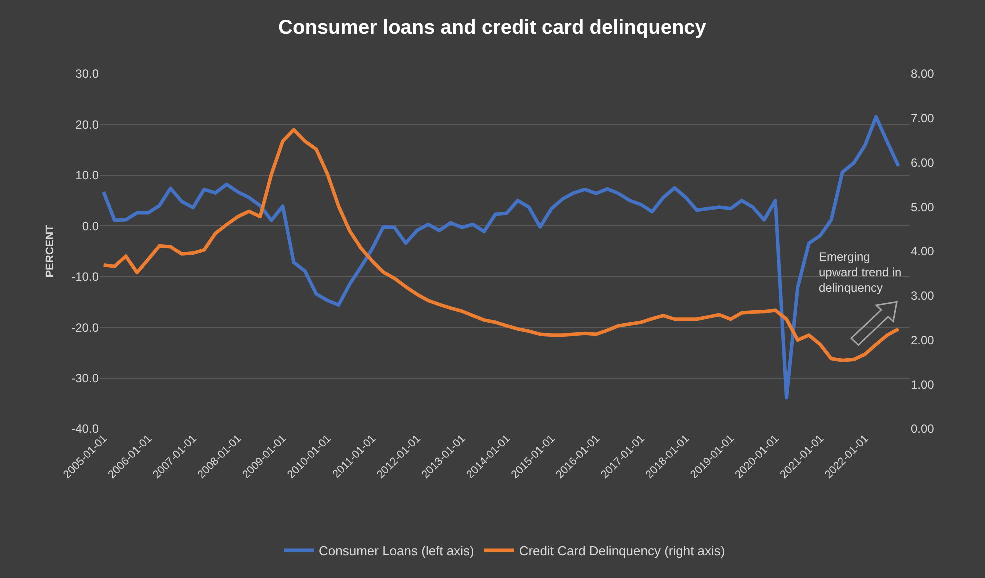 The height and width of the screenshot is (578, 985). Describe the element at coordinates (923, 207) in the screenshot. I see `y2-tick-label: 5.00` at that location.